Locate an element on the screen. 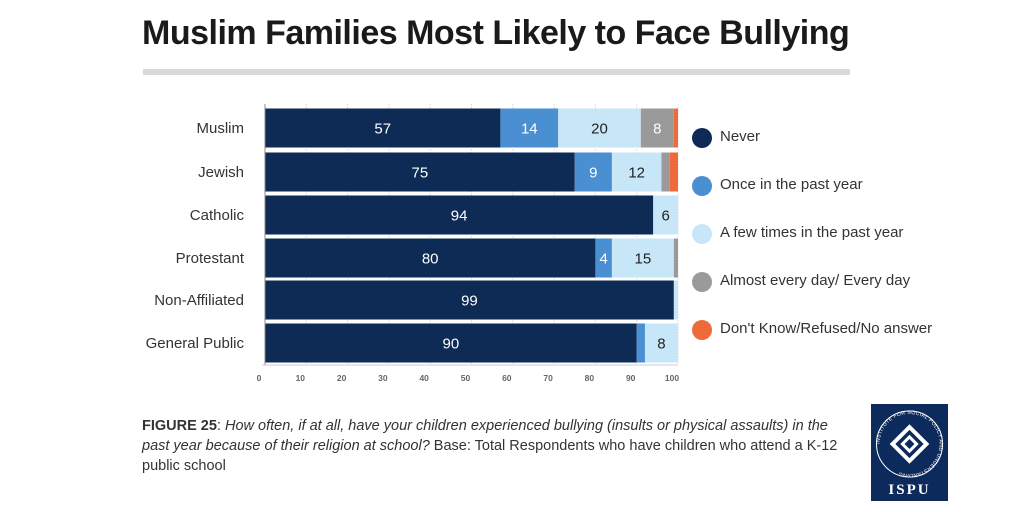 This screenshot has width=1024, height=512. category-label: Catholic is located at coordinates (217, 215).